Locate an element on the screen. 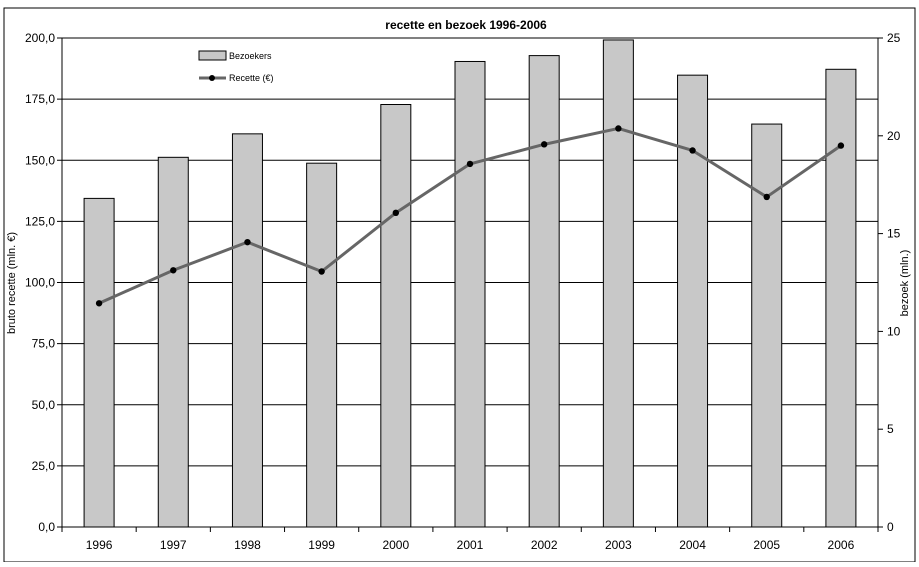  y-left-tick-label: 175,0 is located at coordinates (40, 99).